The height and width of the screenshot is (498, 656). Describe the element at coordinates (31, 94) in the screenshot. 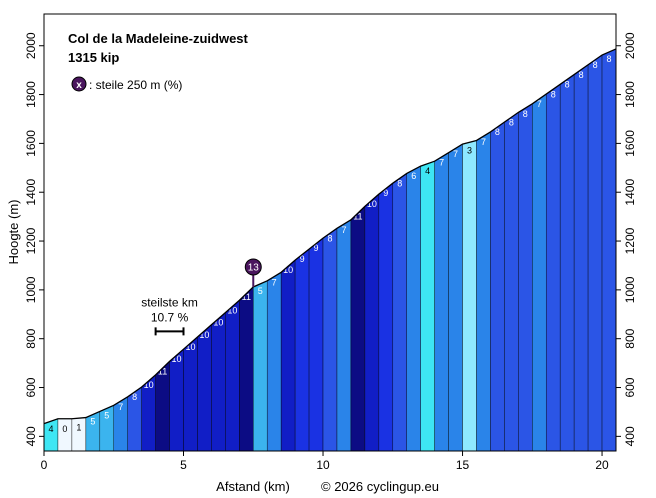

I see `y-tick-label-left: 1800` at that location.